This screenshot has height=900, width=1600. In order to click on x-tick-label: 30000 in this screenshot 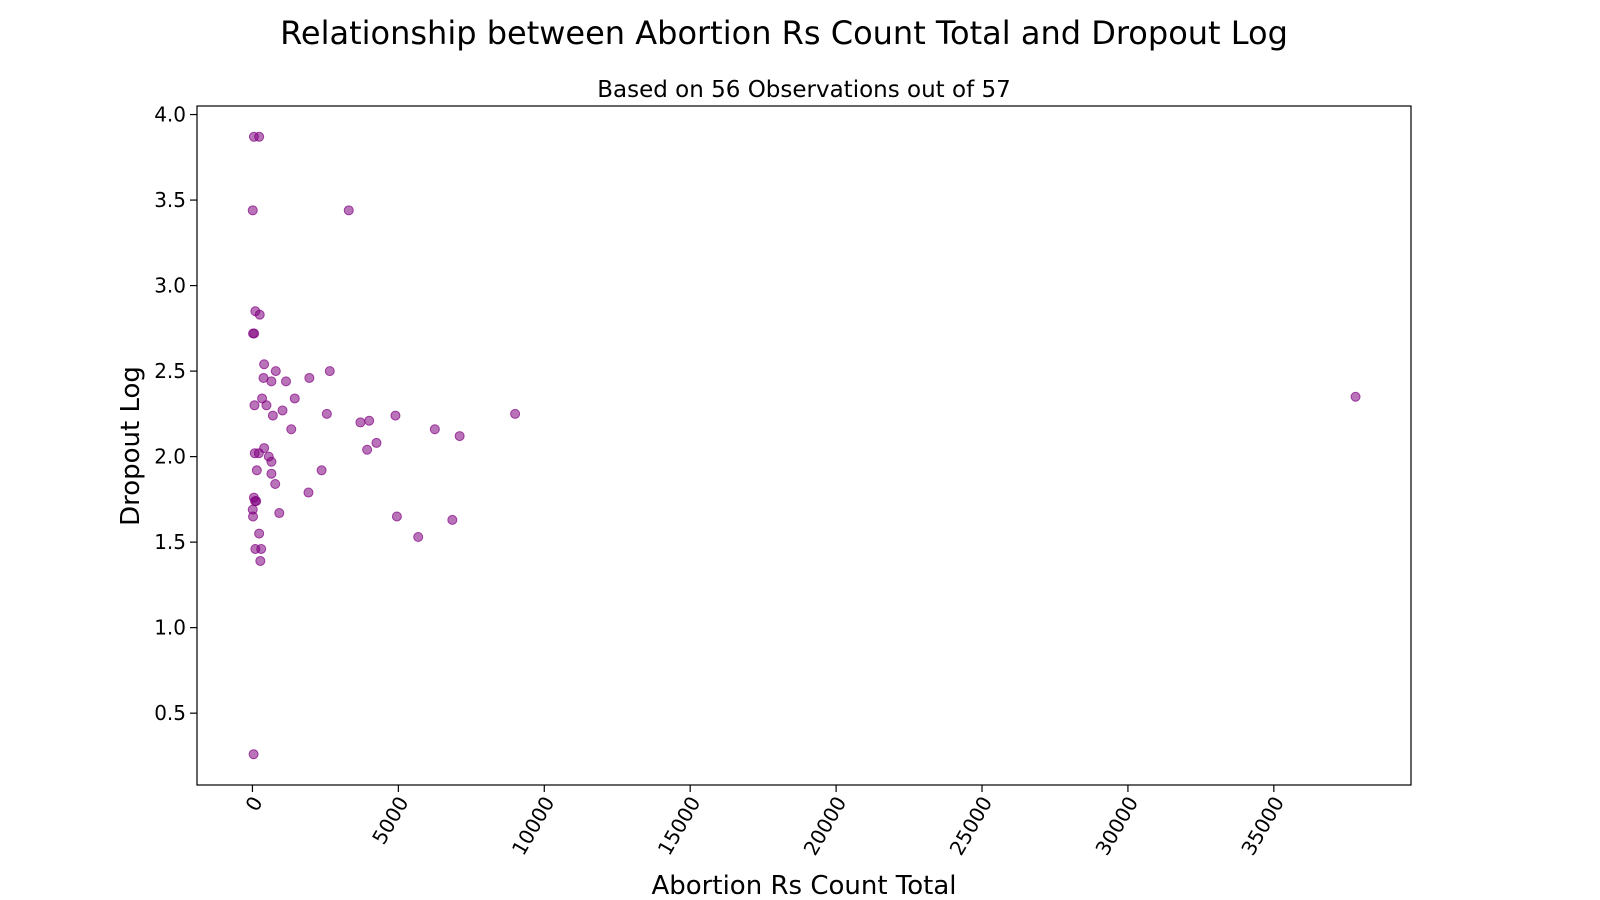, I will do `click(1116, 825)`.